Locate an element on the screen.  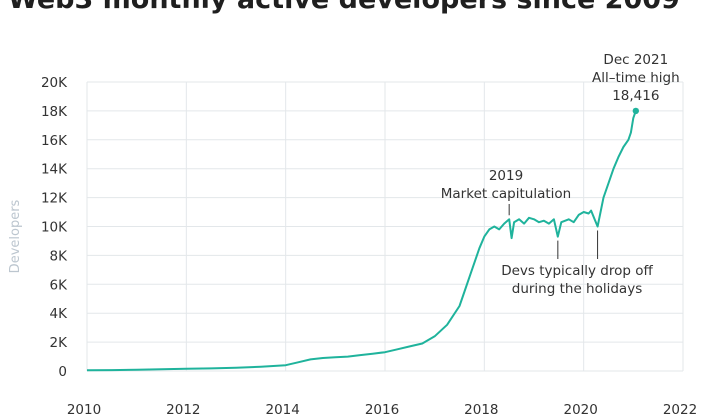
y-tick-label: 8K is located at coordinates (59, 256).